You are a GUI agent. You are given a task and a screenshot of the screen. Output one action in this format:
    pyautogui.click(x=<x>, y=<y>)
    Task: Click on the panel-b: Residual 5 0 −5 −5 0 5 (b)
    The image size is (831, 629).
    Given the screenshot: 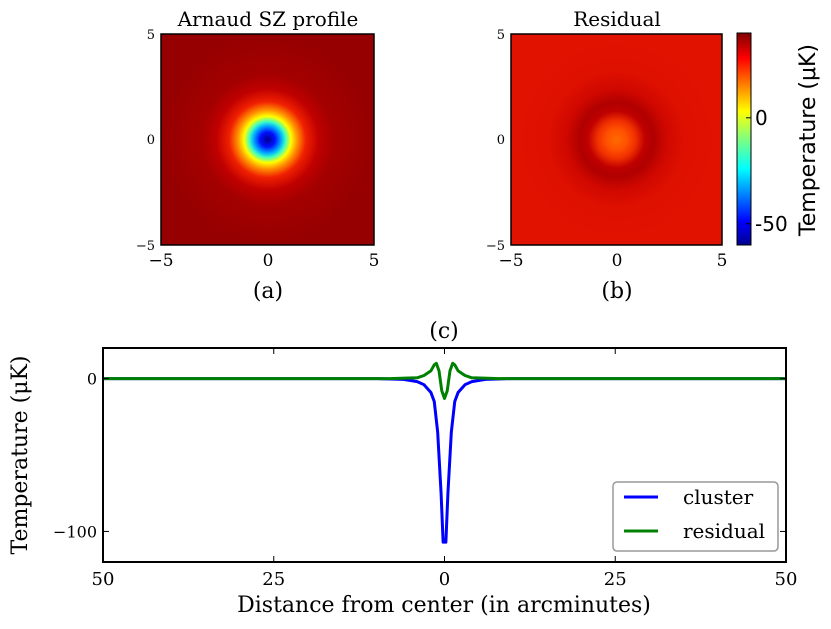 What is the action you would take?
    pyautogui.click(x=607, y=155)
    